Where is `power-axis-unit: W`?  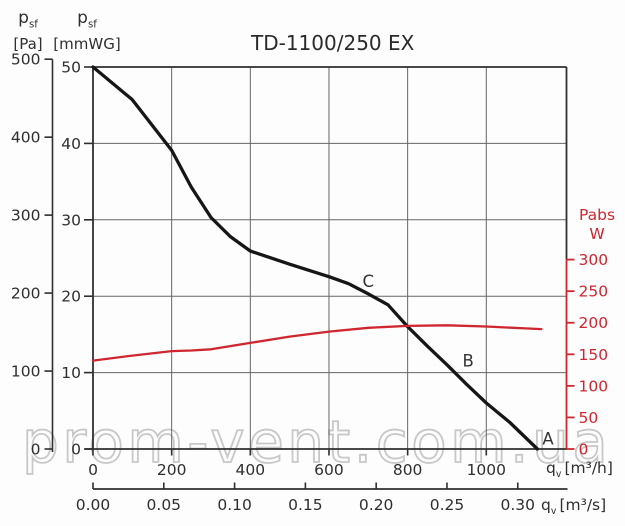
power-axis-unit: W is located at coordinates (597, 234).